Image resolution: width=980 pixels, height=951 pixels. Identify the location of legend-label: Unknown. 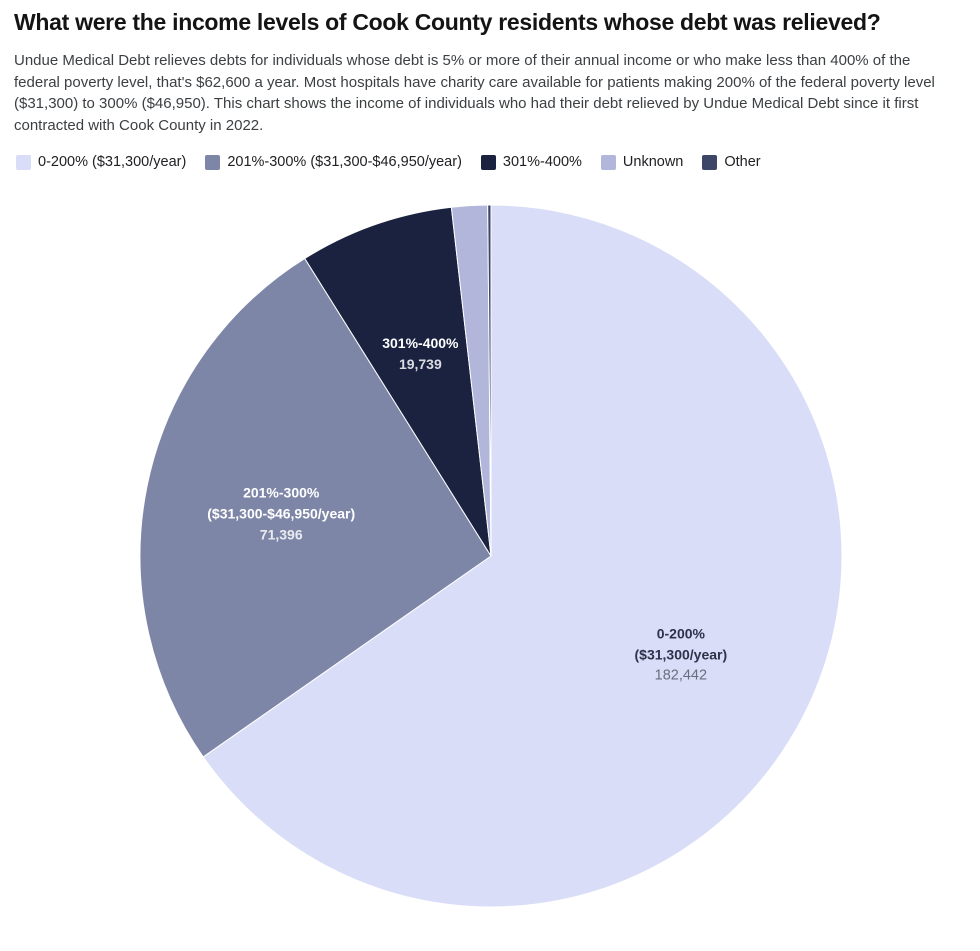
(653, 162).